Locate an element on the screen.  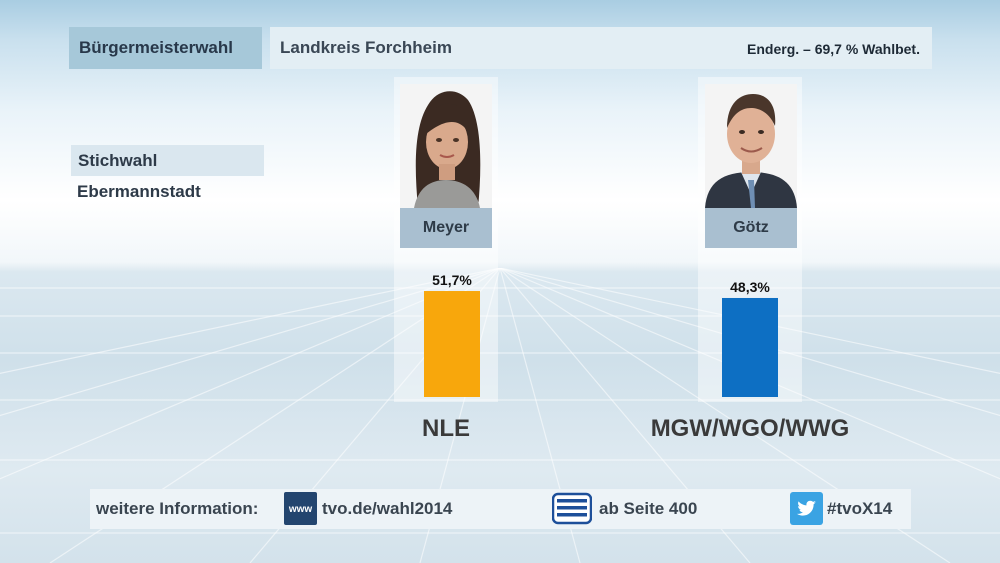
party-label-1: NLE is located at coordinates (446, 428).